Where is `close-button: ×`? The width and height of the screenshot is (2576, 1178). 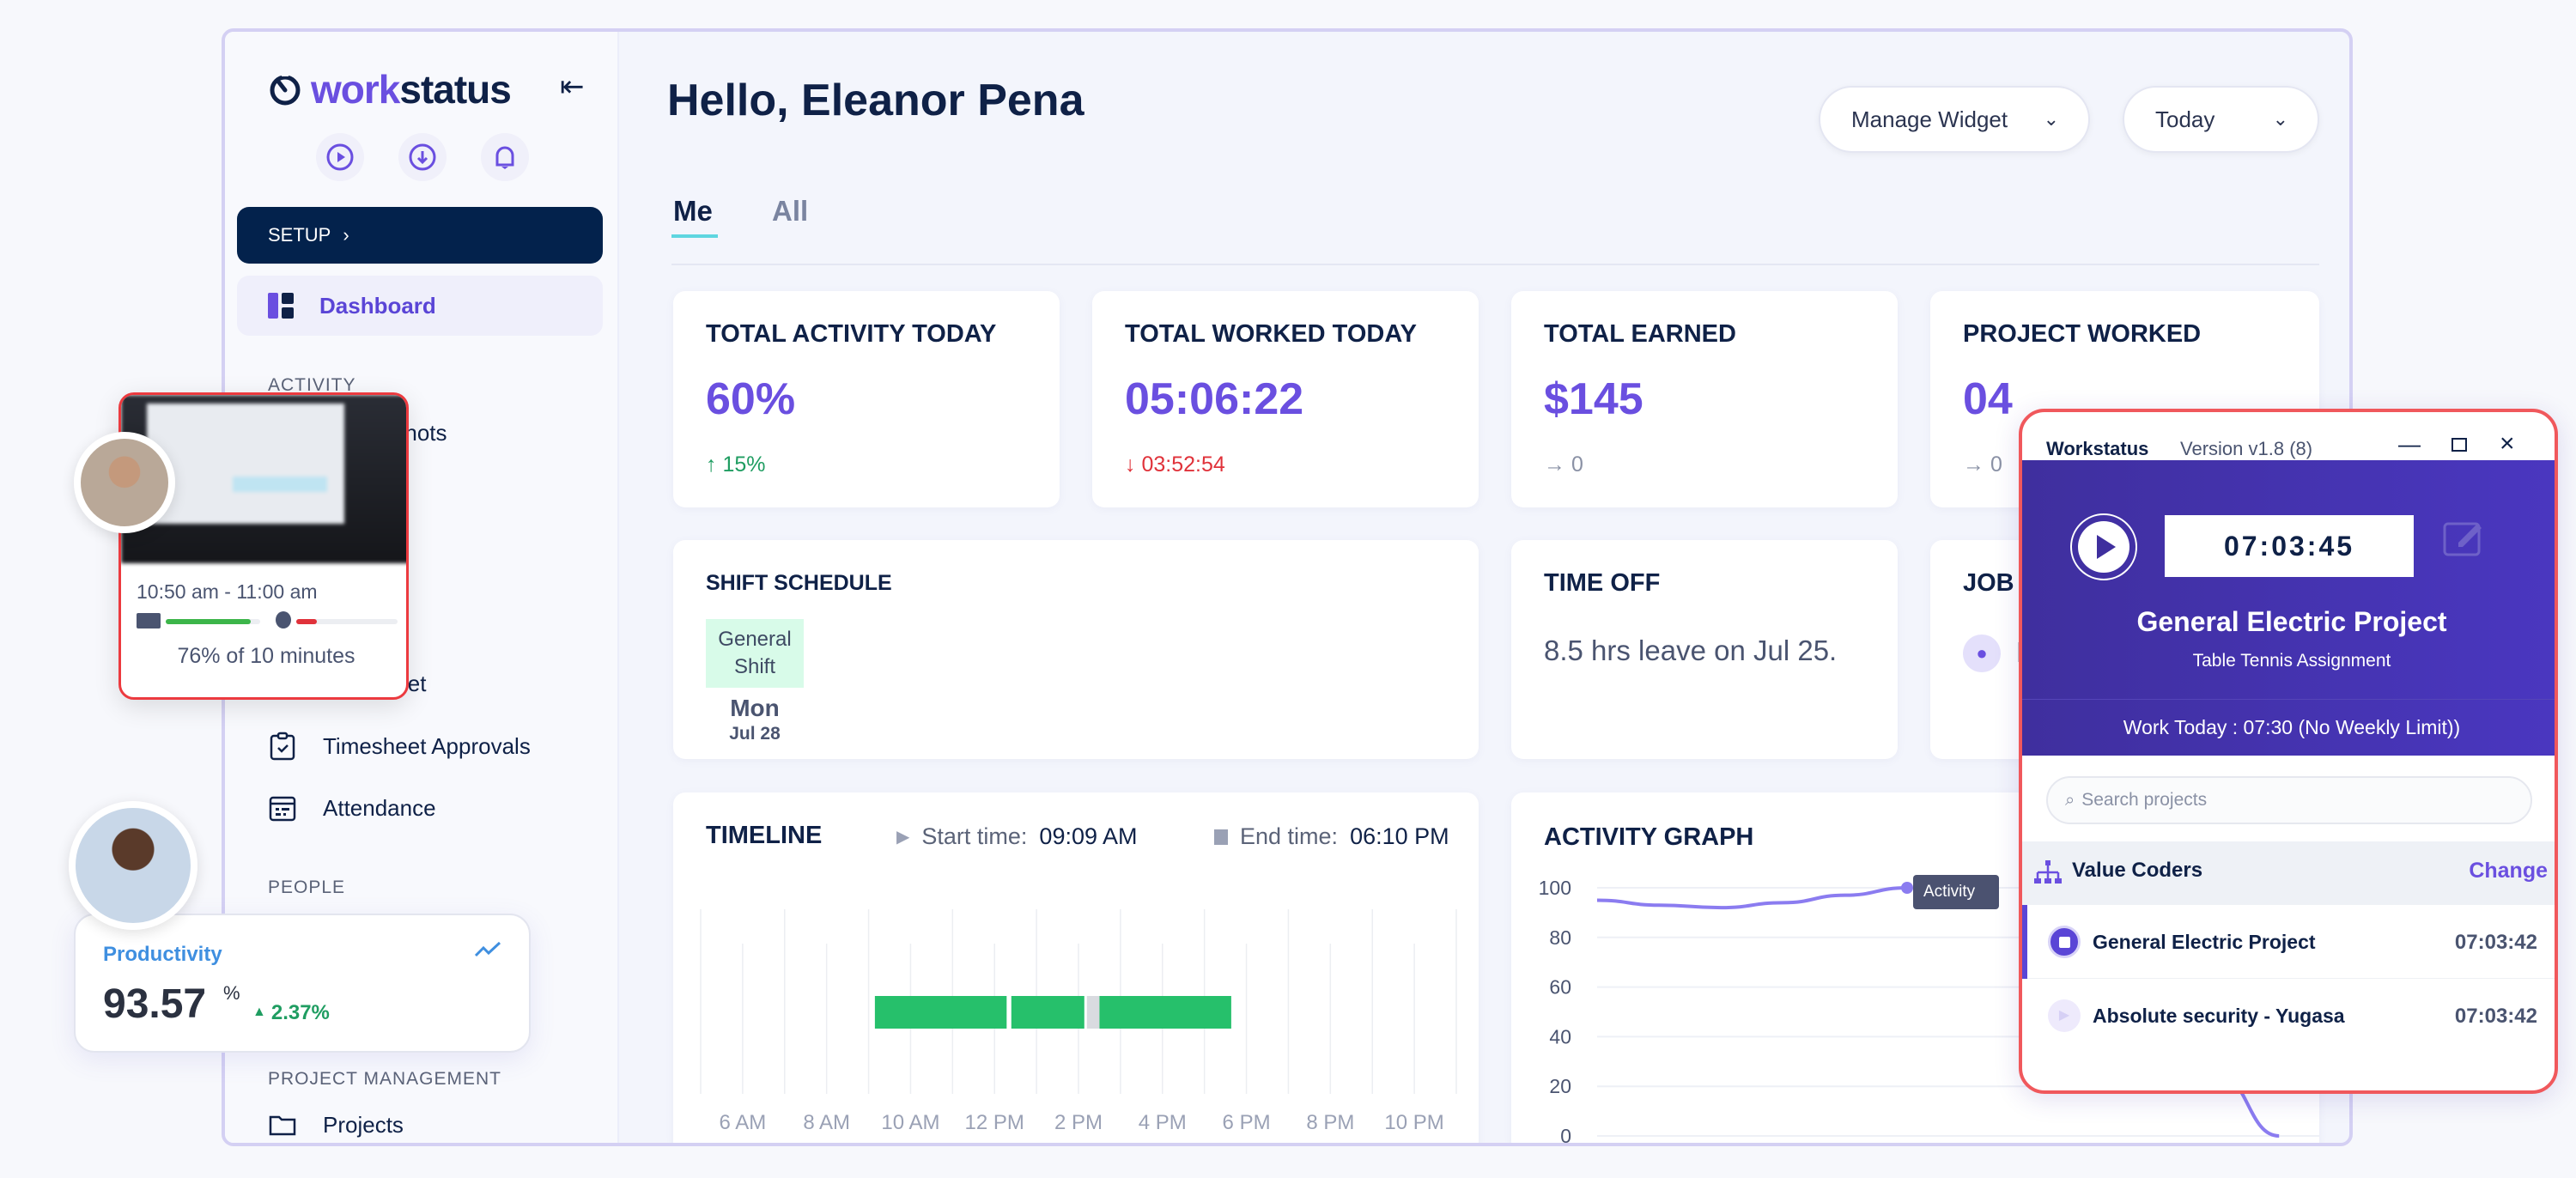 close-button: × is located at coordinates (2507, 444).